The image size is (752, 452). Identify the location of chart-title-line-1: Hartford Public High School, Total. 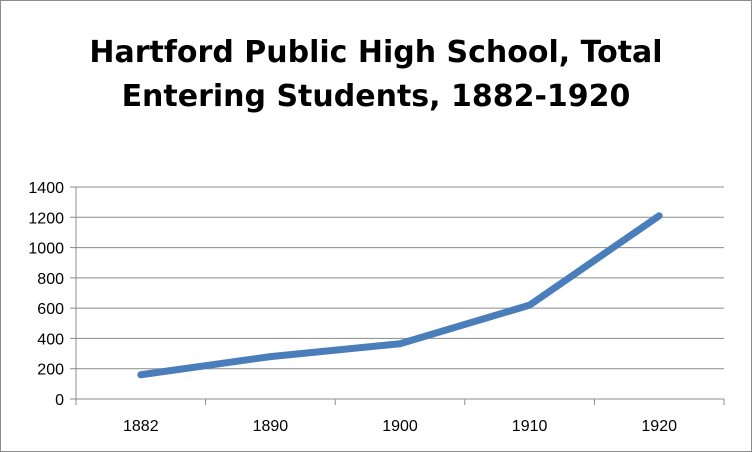
(376, 52).